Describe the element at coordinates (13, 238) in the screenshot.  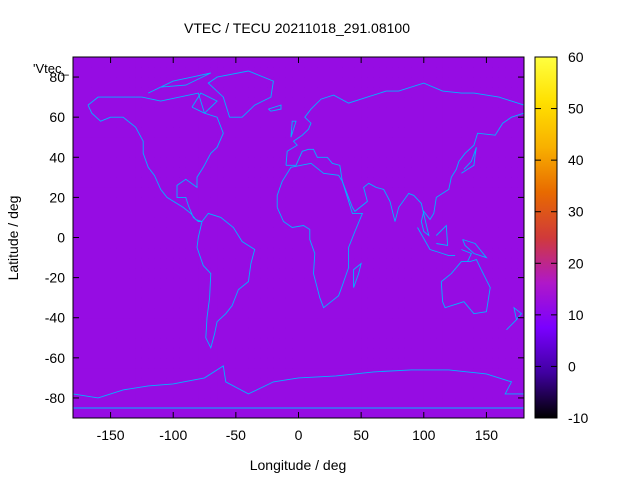
I see `y-axis-label: Latitude / deg` at that location.